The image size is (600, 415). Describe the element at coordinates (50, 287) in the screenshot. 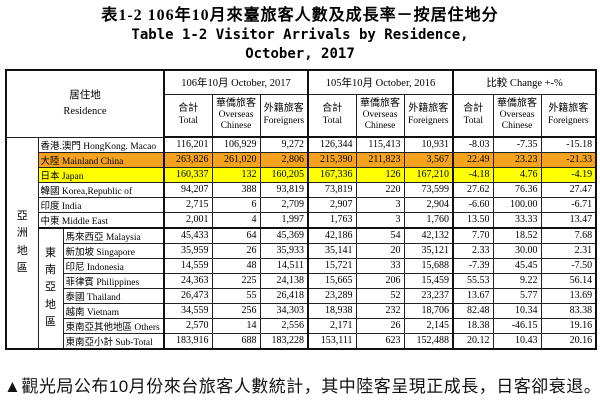

I see `subregion-label-southeast-asia: 東南亞地區` at that location.